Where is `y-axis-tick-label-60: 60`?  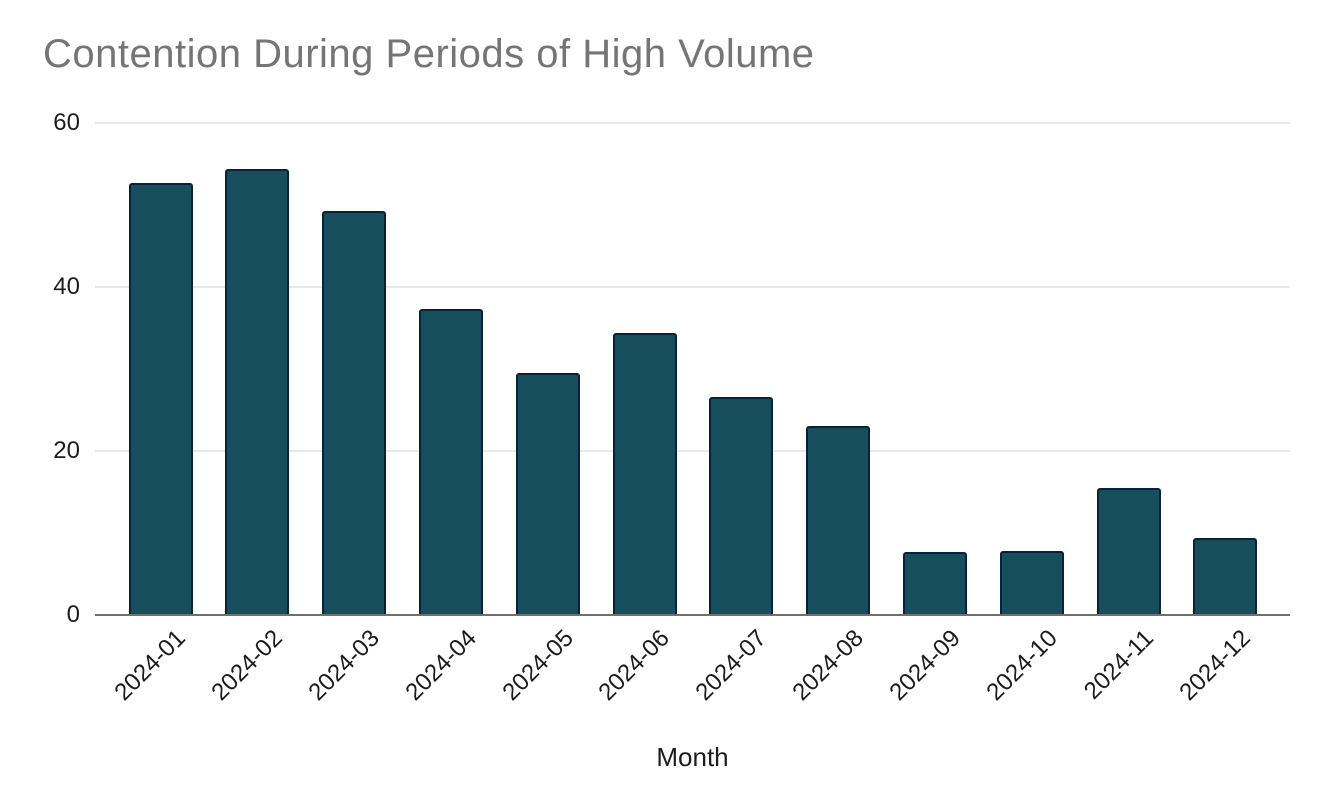
y-axis-tick-label-60: 60 is located at coordinates (66, 122).